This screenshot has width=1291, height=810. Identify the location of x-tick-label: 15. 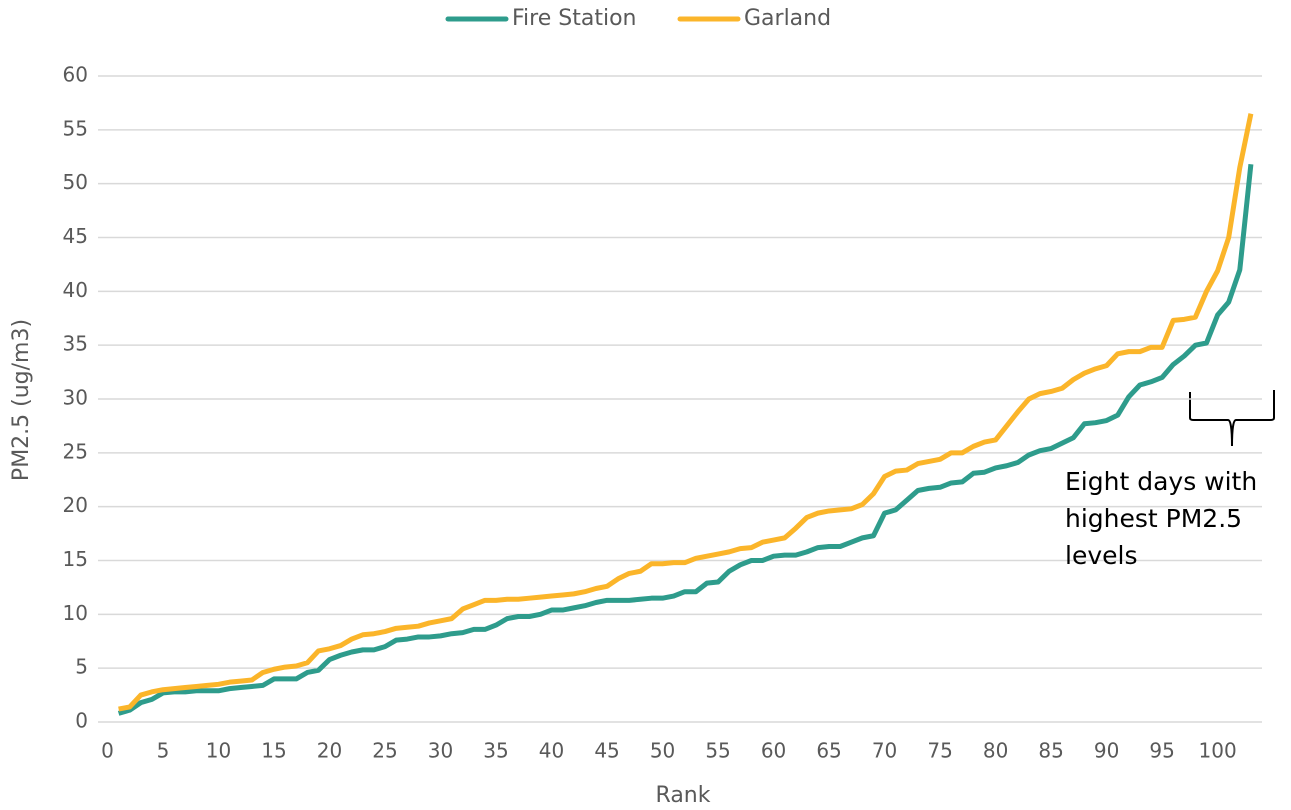
(273, 751).